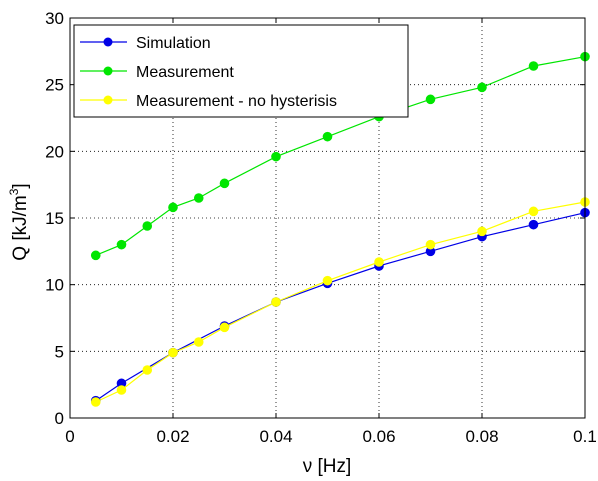  What do you see at coordinates (378, 436) in the screenshot?
I see `x-tick-label: 0.06` at bounding box center [378, 436].